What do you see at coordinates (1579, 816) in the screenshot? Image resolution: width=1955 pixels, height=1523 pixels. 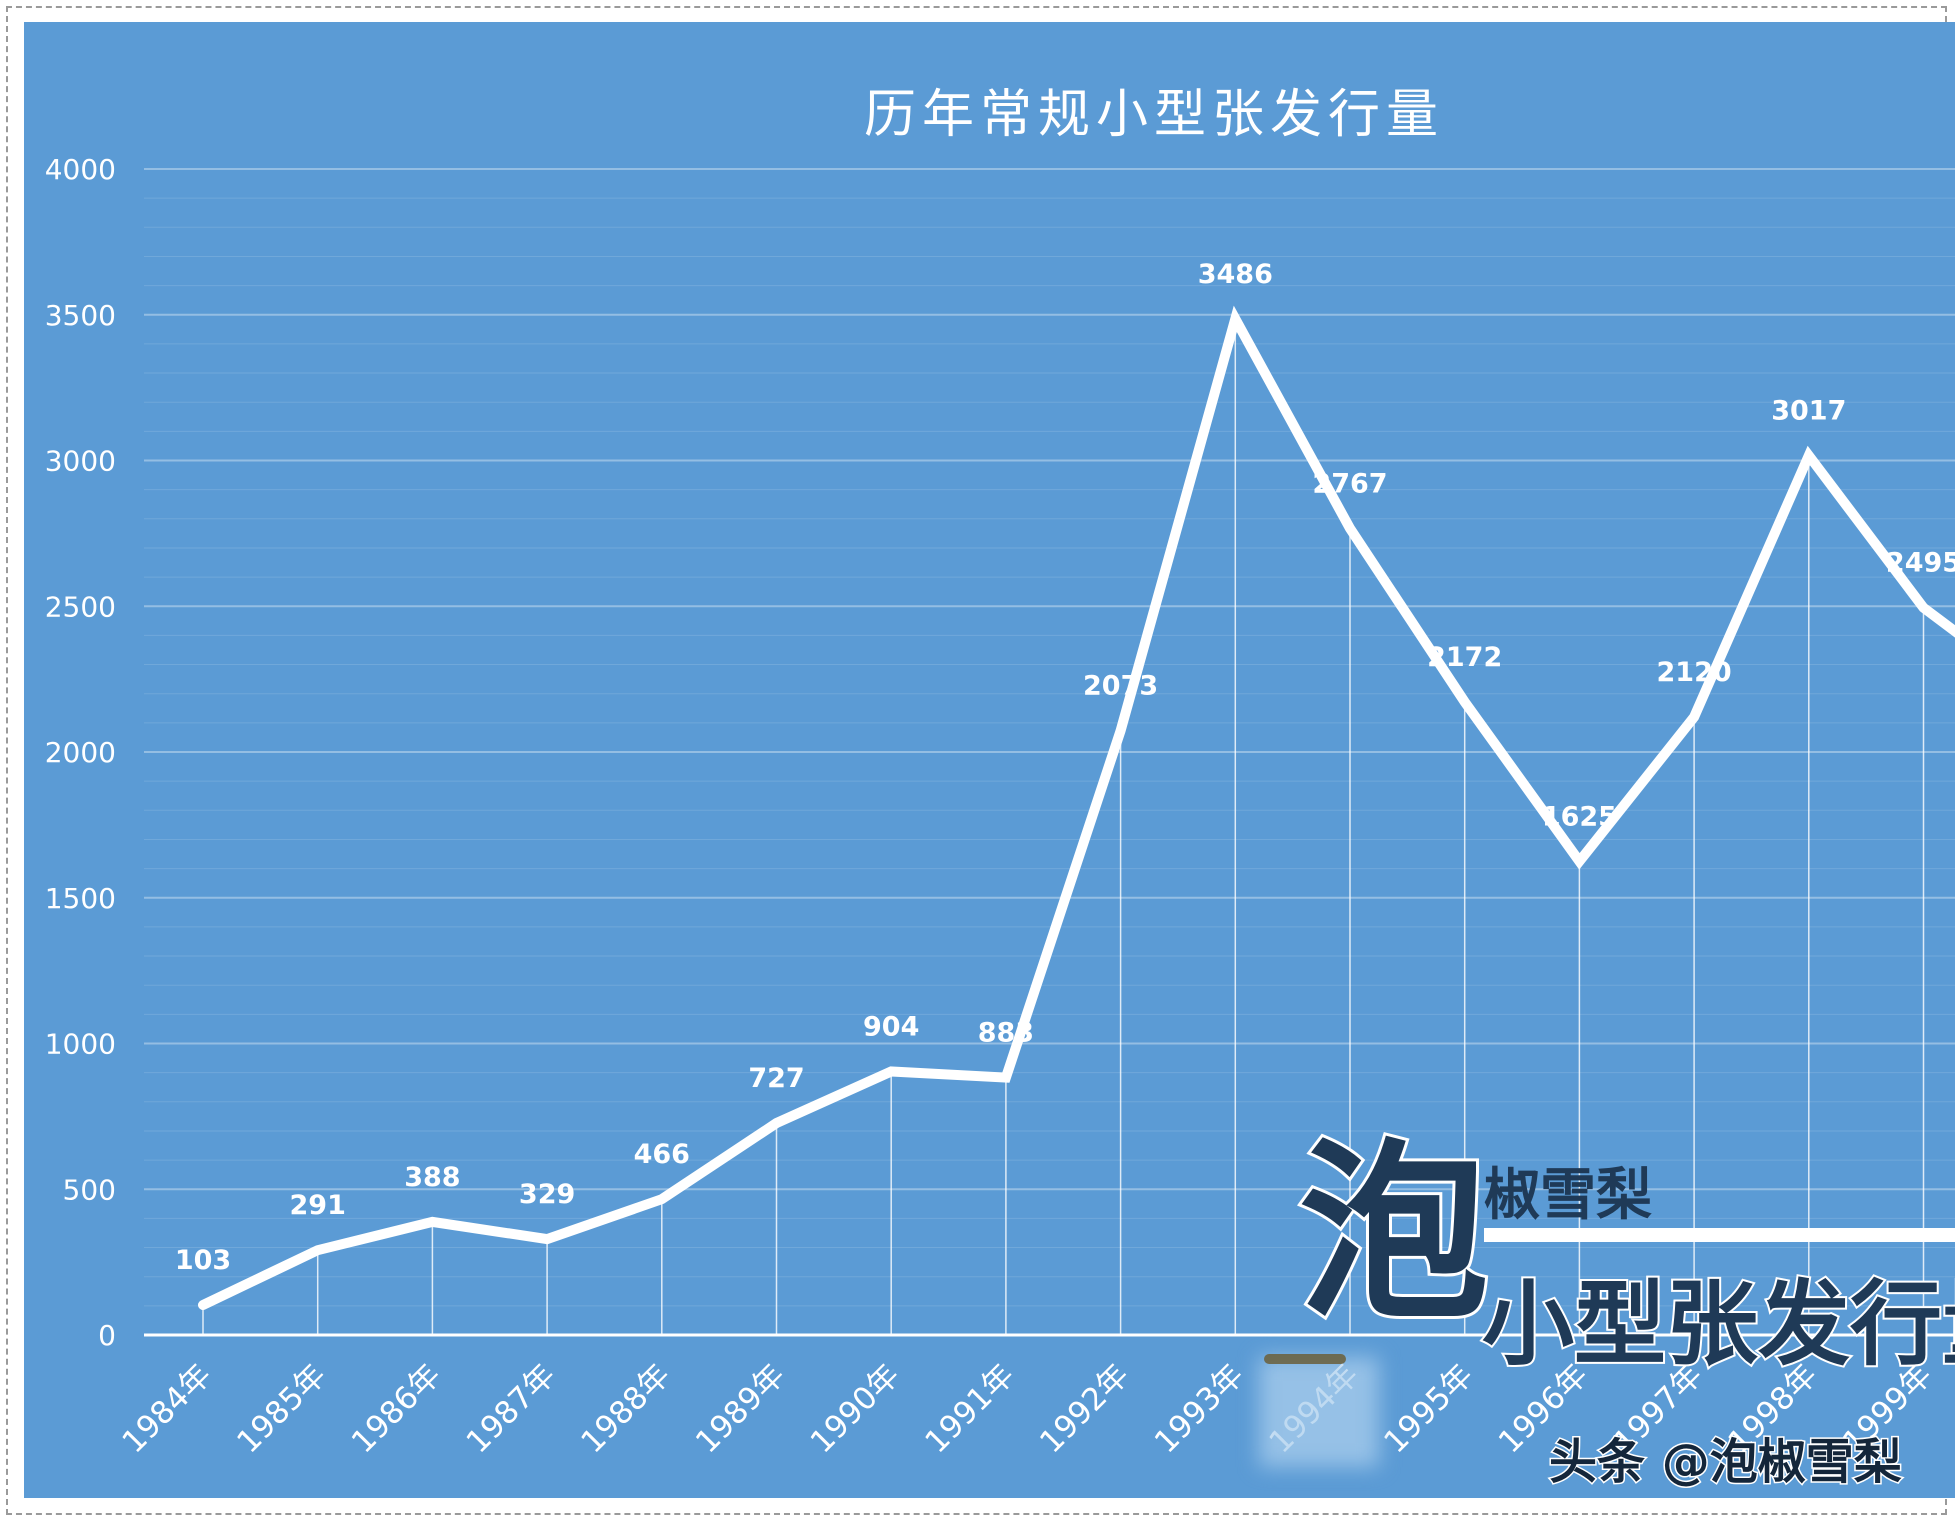 I see `data-label: 1625` at bounding box center [1579, 816].